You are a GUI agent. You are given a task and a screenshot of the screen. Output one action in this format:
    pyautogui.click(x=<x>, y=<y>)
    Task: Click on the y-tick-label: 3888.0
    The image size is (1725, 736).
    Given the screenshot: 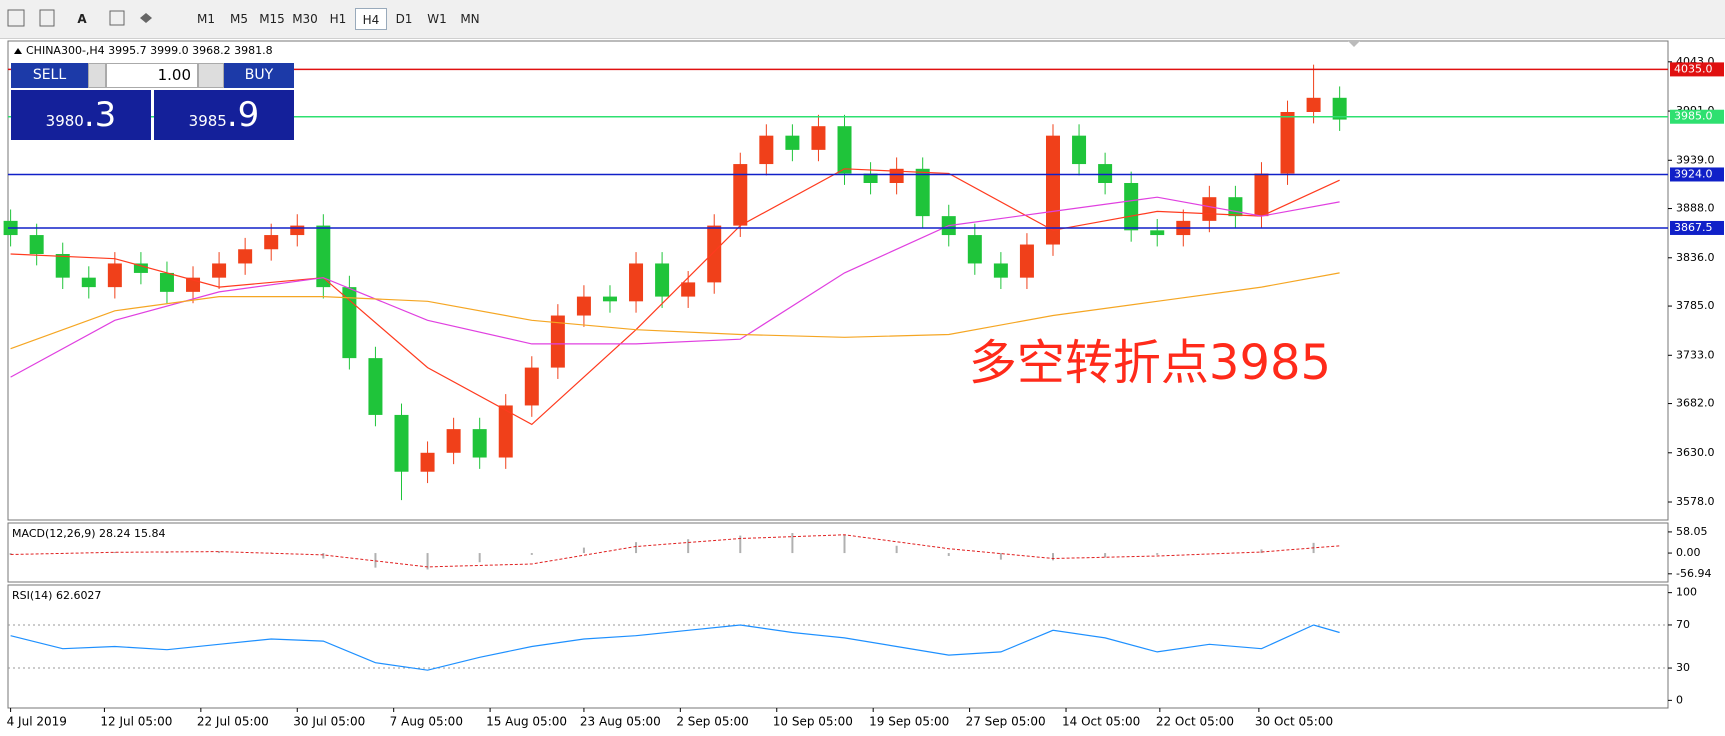 What is the action you would take?
    pyautogui.click(x=1695, y=208)
    